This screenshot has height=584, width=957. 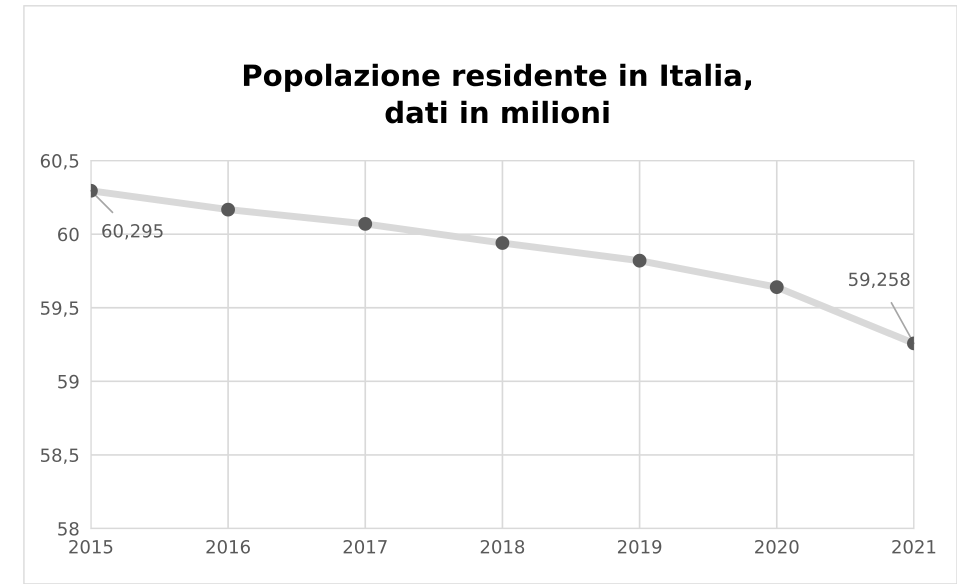 I want to click on y-tick-label: 60,5, so click(x=59, y=162).